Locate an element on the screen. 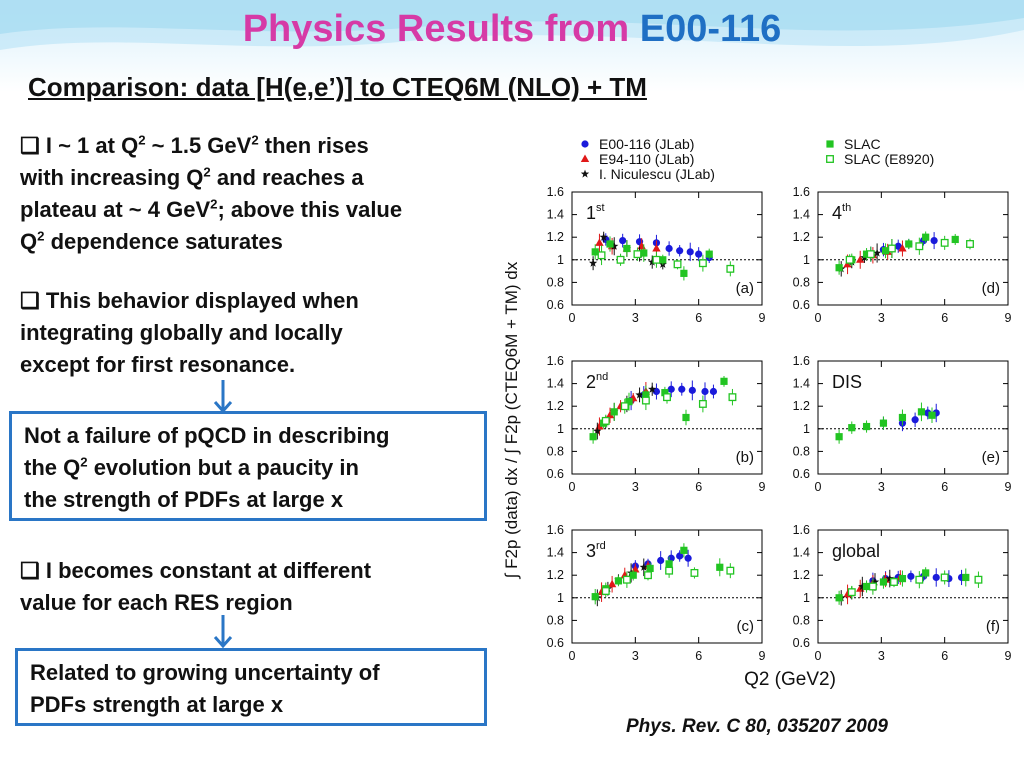  panel-letter-label: (a) is located at coordinates (745, 288).